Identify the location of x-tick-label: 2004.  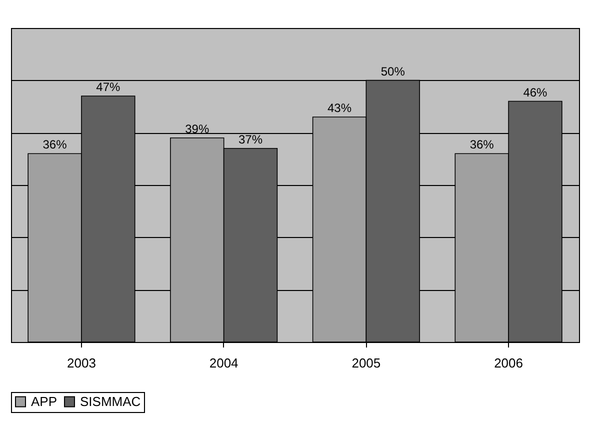
(223, 363).